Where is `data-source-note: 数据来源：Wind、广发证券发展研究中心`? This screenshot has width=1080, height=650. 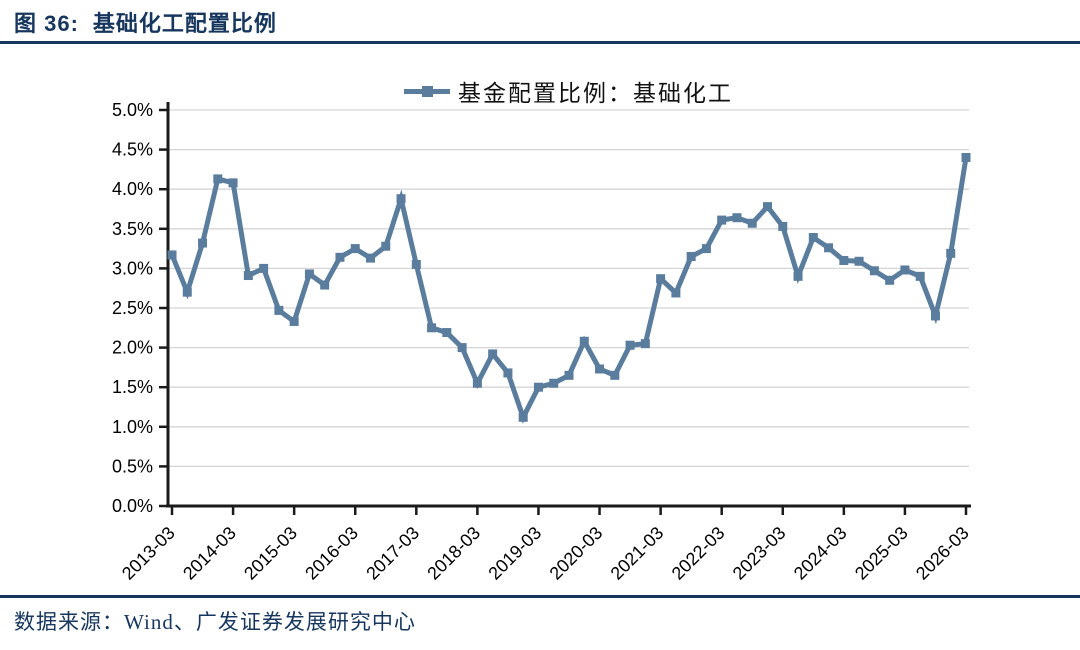
data-source-note: 数据来源：Wind、广发证券发展研究中心 is located at coordinates (215, 622).